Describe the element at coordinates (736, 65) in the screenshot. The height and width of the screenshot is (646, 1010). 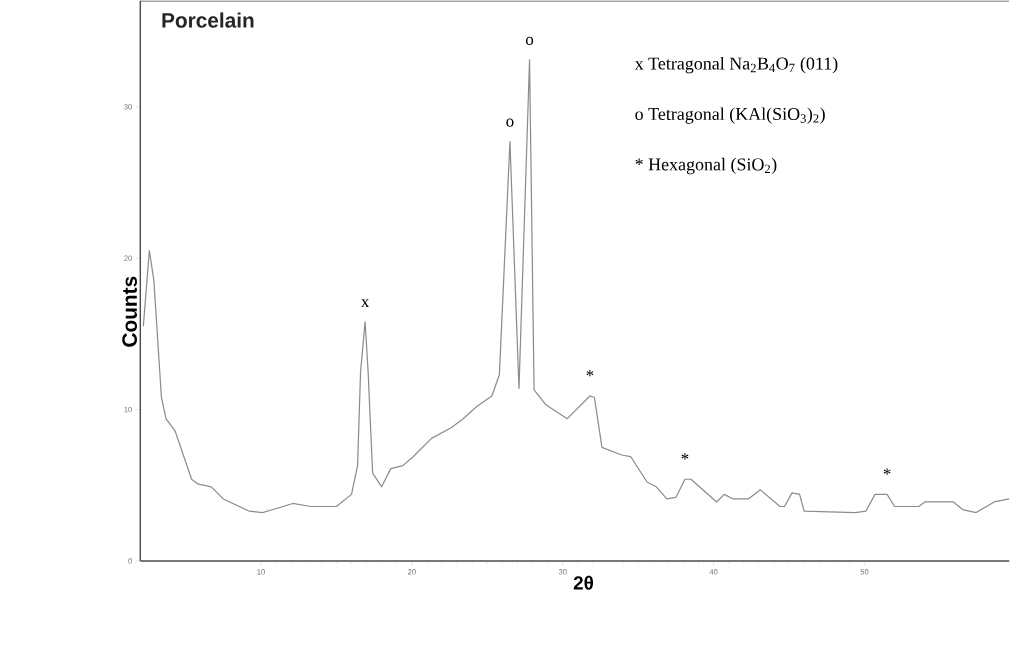
I see `annotation: x Tetragonal Na$_{2}$B$_{4}$O$_{7}$ (011)` at that location.